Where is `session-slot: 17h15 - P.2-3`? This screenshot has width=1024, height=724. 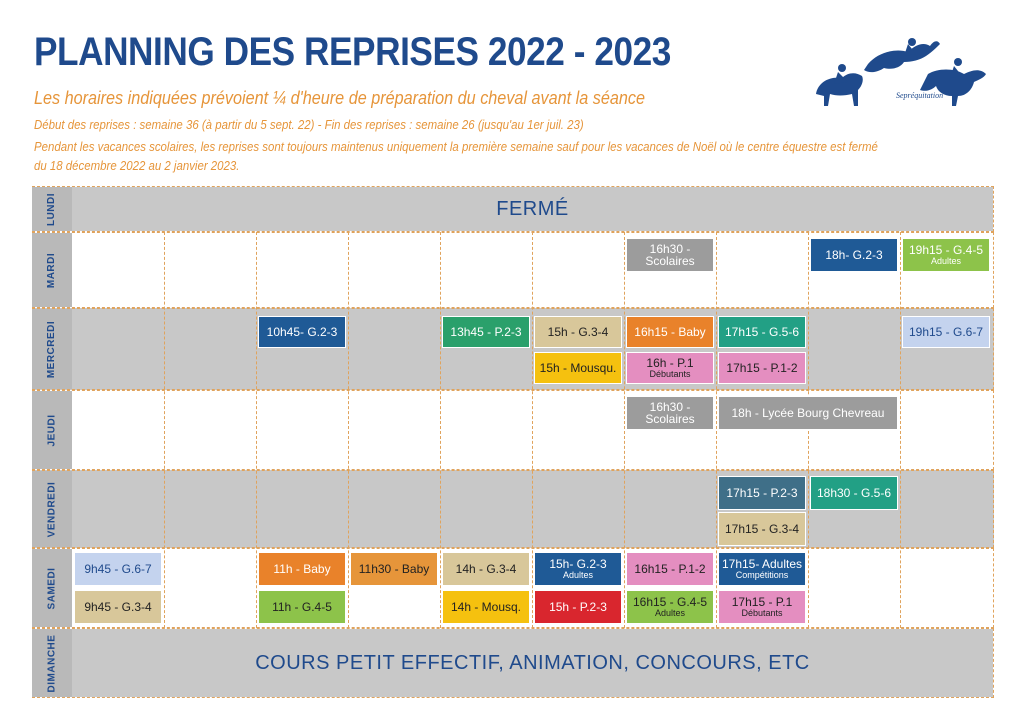 session-slot: 17h15 - P.2-3 is located at coordinates (762, 493).